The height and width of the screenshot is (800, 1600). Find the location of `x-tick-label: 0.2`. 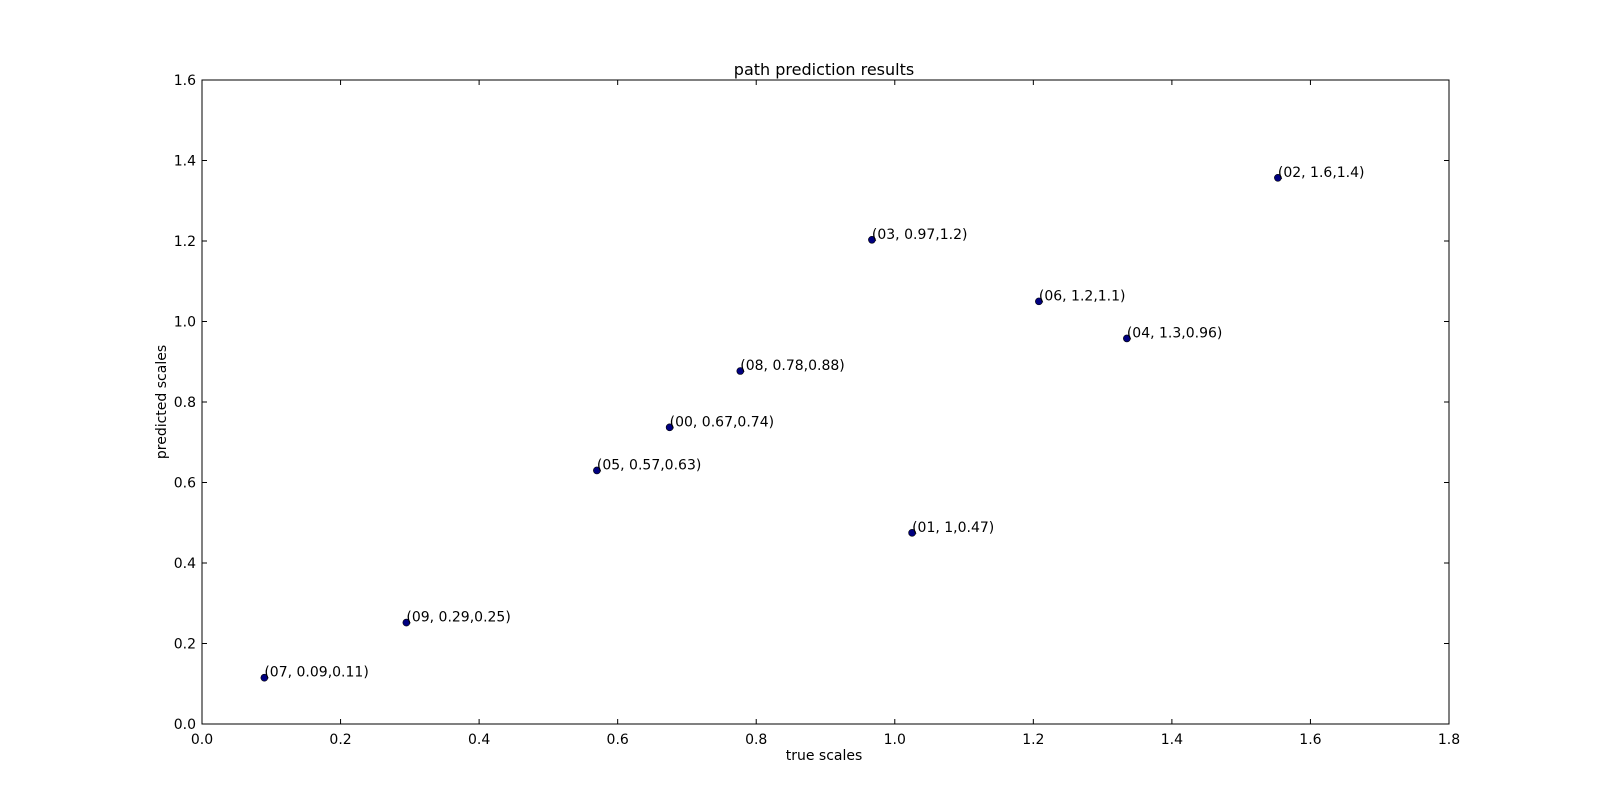

x-tick-label: 0.2 is located at coordinates (340, 740).